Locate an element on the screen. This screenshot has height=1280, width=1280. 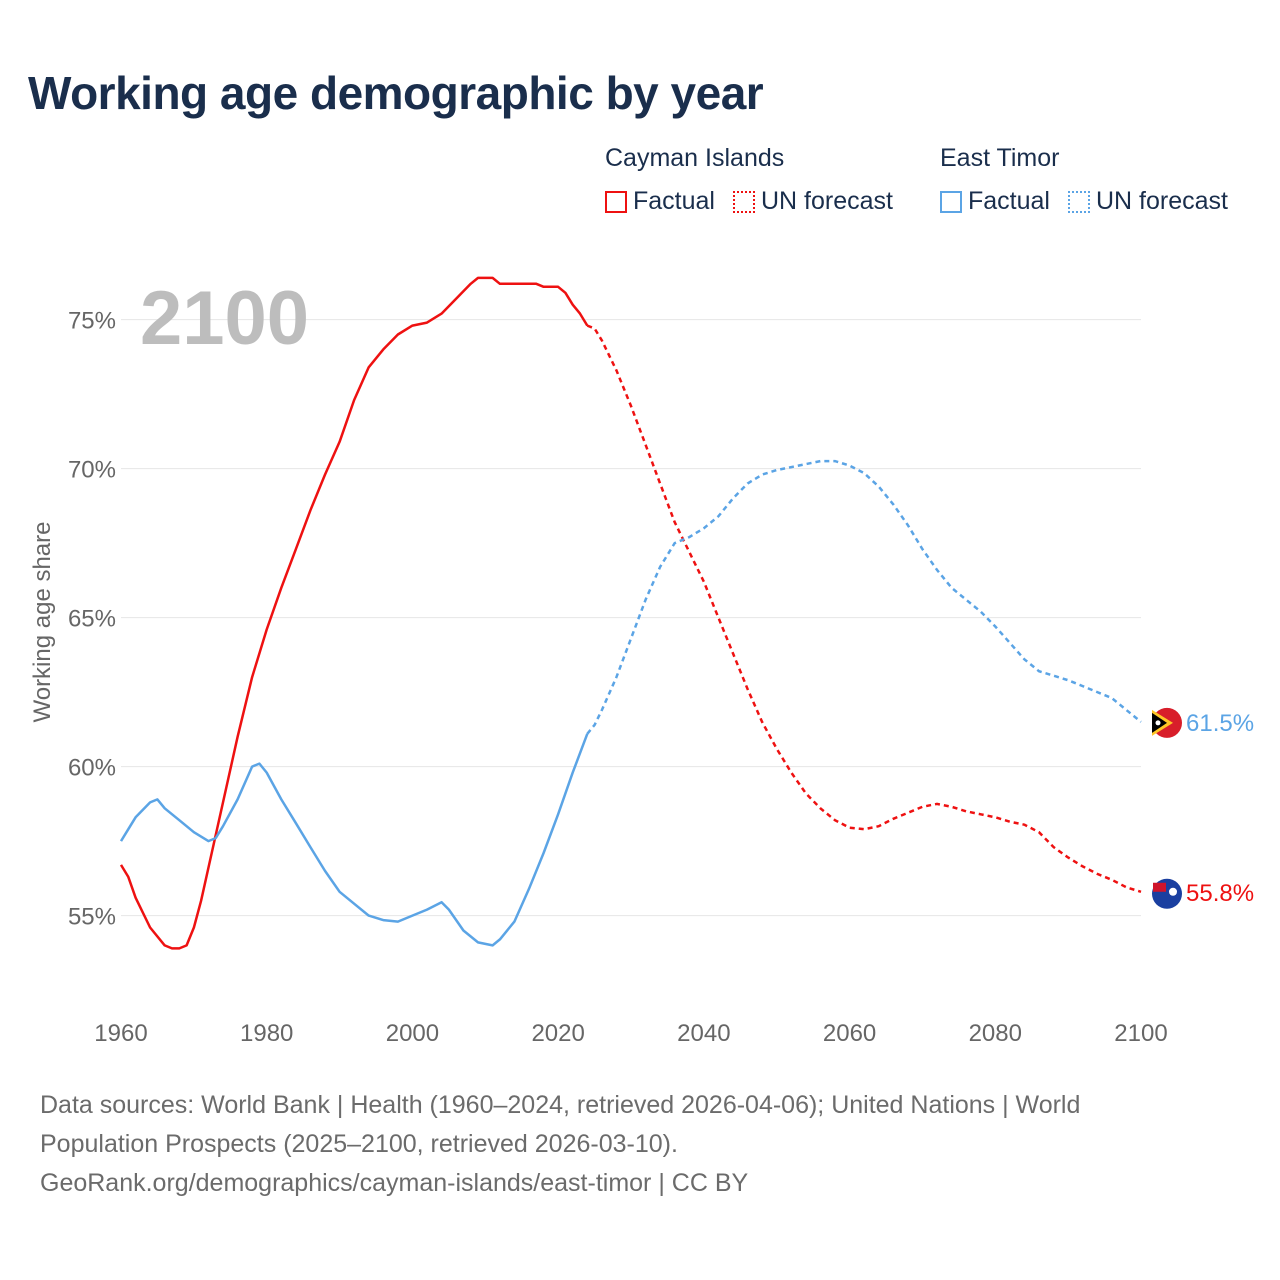
flag-coat-of-arms-mark is located at coordinates (1173, 891).